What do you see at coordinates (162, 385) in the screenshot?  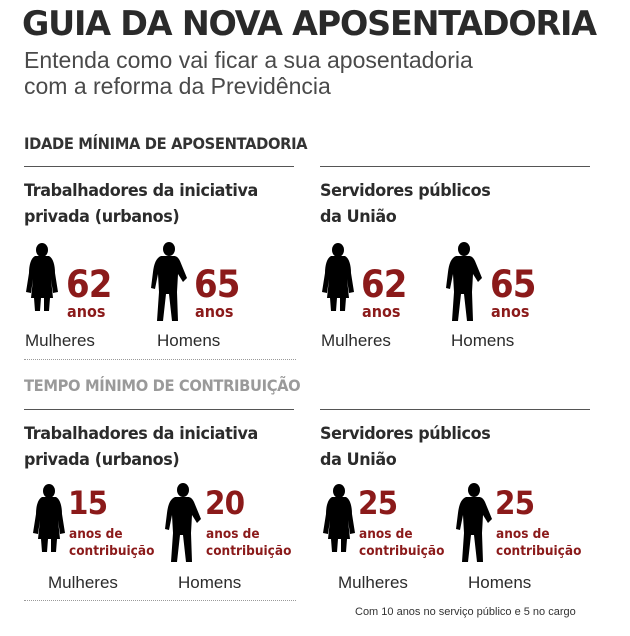 I see `section-heading-minimum-contribution: TEMPO MÍNIMO DE CONTRIBUIÇÃO` at bounding box center [162, 385].